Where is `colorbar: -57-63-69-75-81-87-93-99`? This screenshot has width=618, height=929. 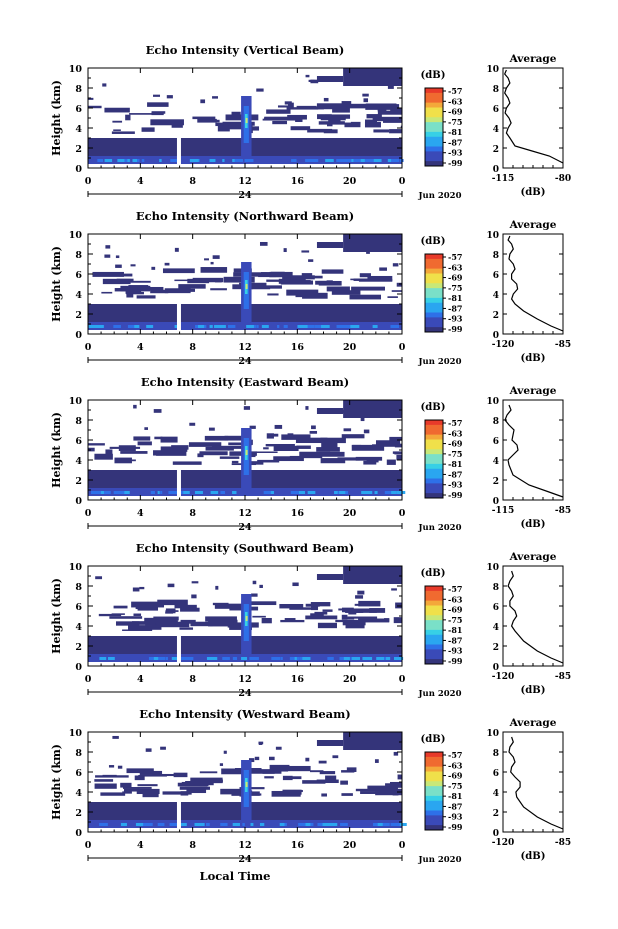 colorbar: -57-63-69-75-81-87-93-99 is located at coordinates (443, 625).